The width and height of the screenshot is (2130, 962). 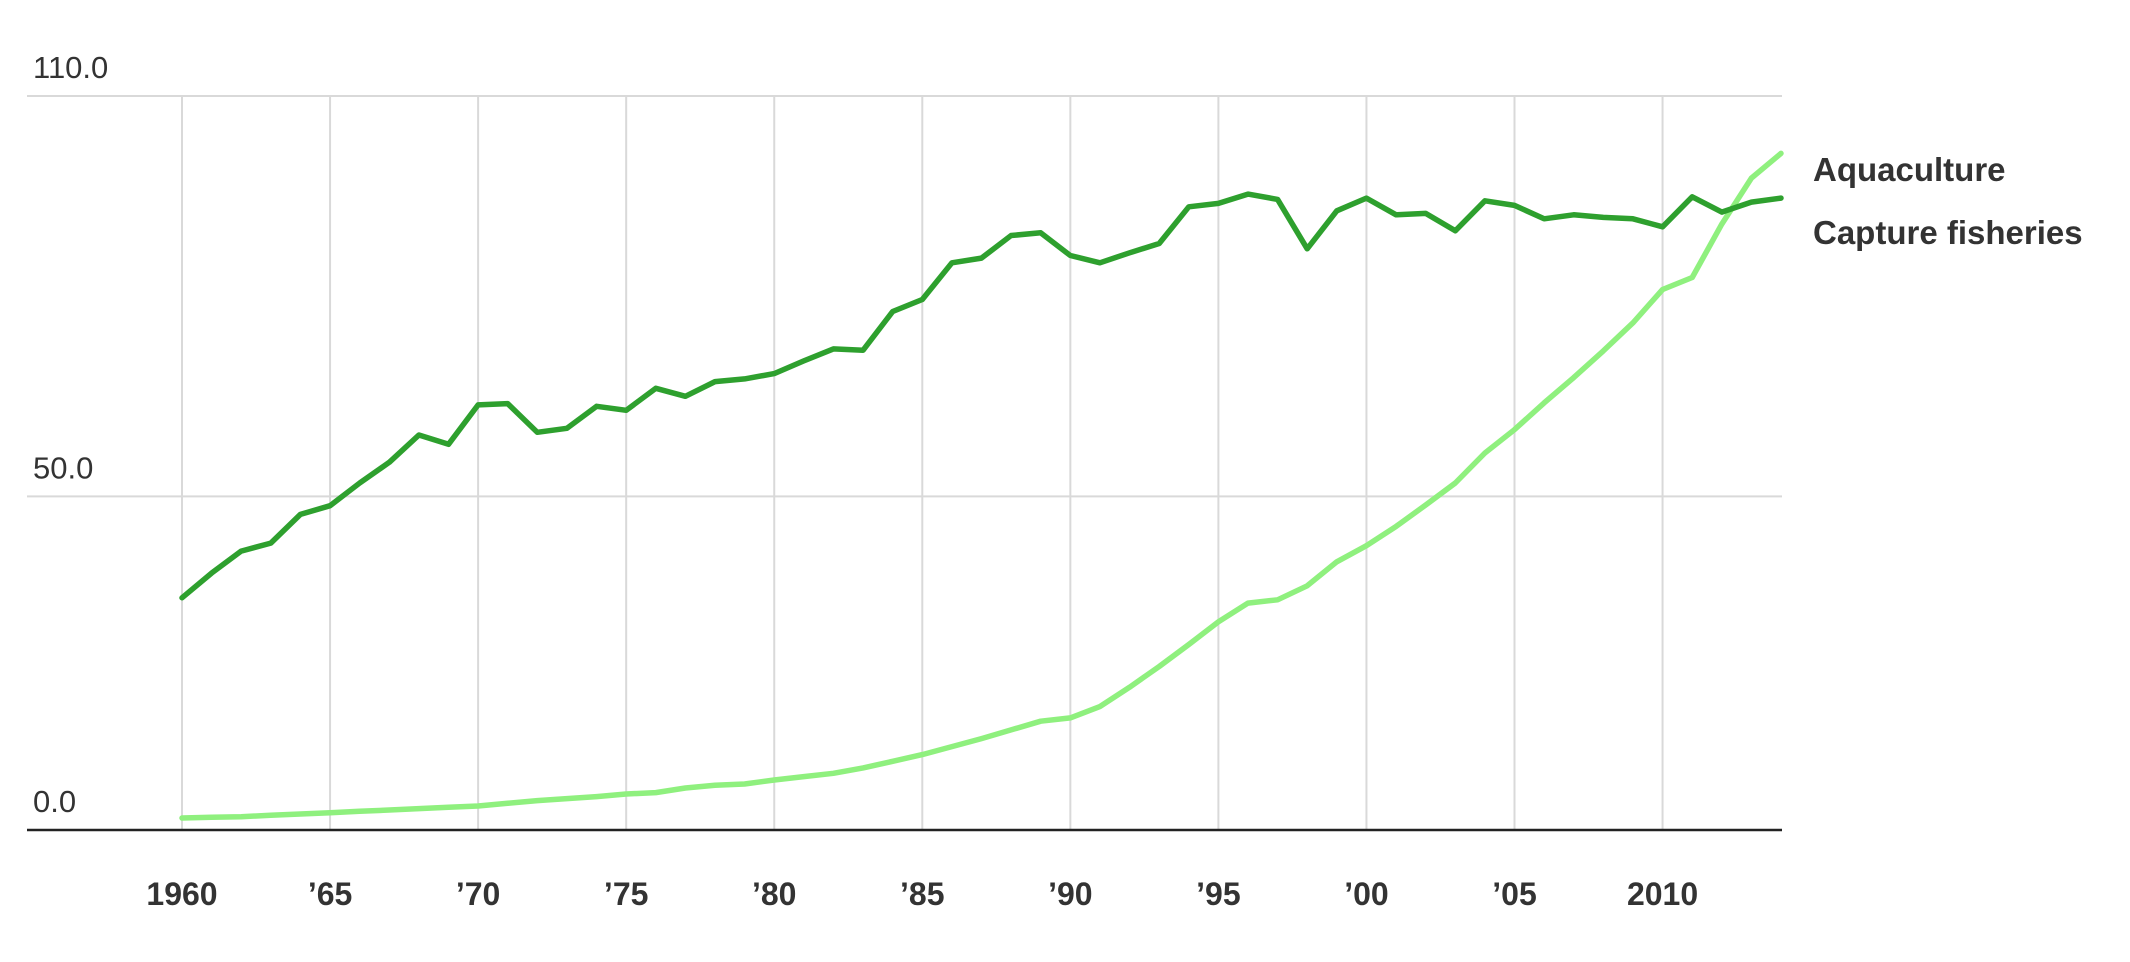 I want to click on x-tick-label: ’05, so click(x=1514, y=894).